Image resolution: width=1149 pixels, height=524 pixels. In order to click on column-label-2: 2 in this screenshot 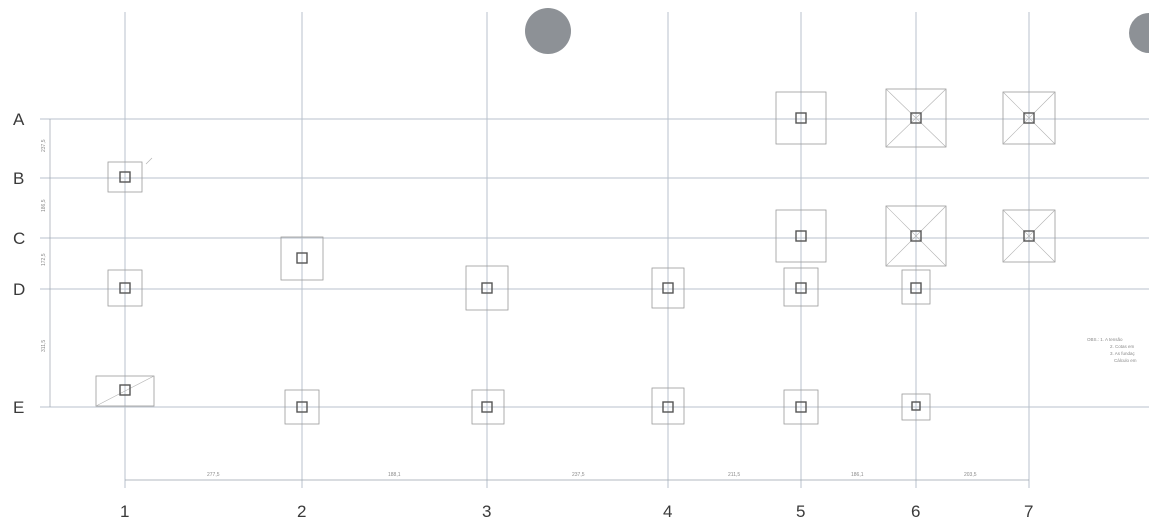, I will do `click(301, 511)`.